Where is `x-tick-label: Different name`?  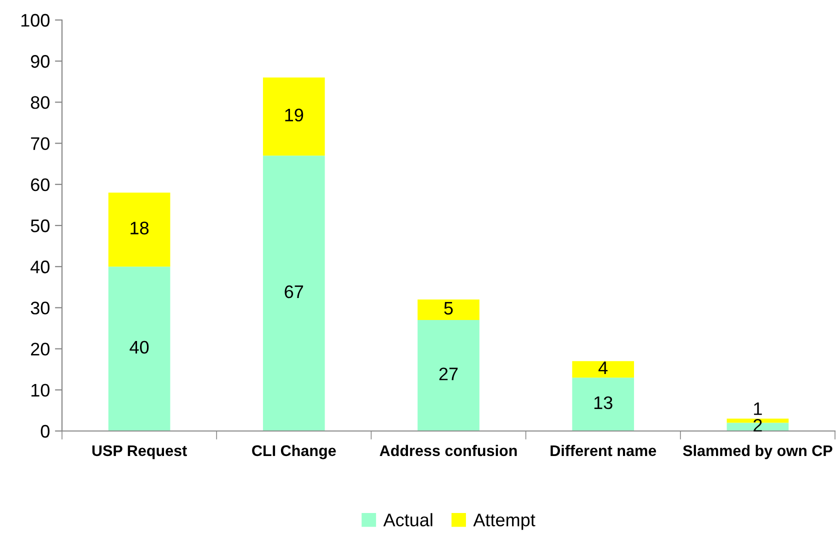
x-tick-label: Different name is located at coordinates (603, 450).